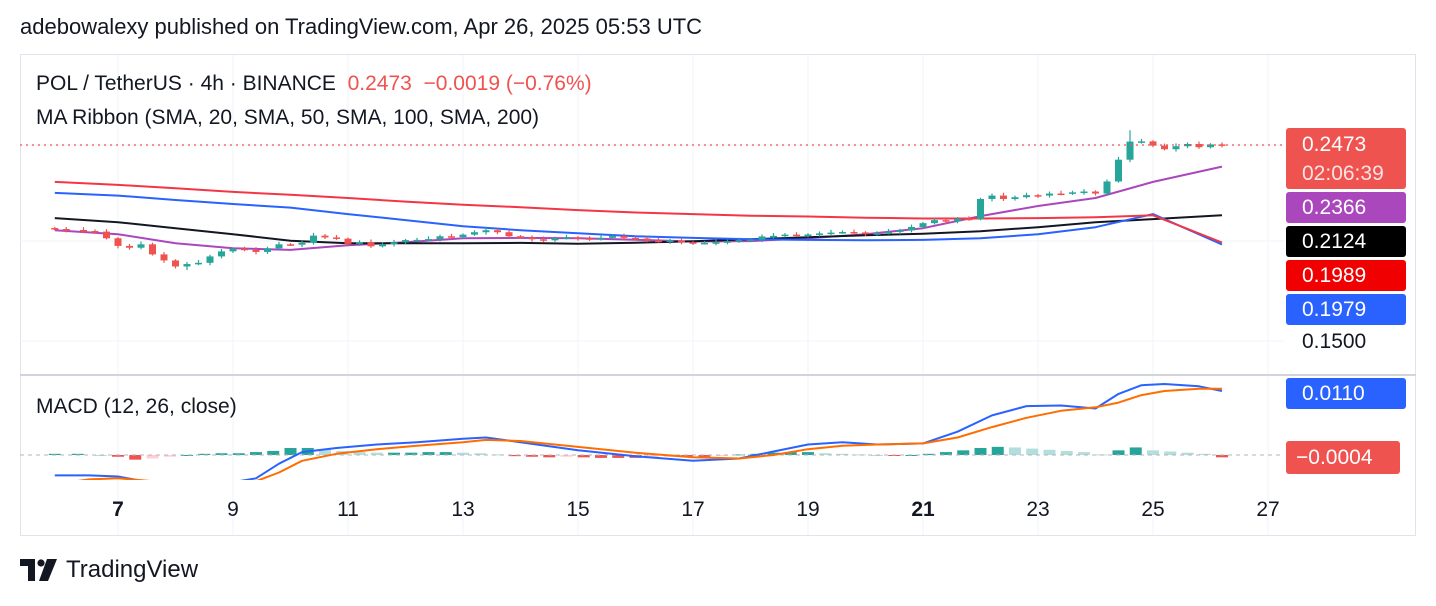 The image size is (1436, 606). What do you see at coordinates (1346, 393) in the screenshot?
I see `macd-value-badge: 0.0110` at bounding box center [1346, 393].